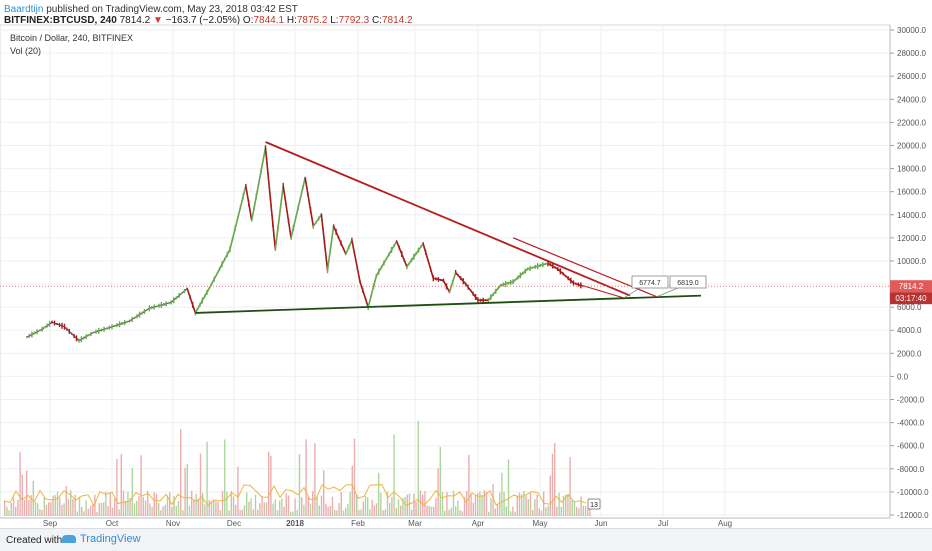  What do you see at coordinates (911, 298) in the screenshot?
I see `countdown-tag` at bounding box center [911, 298].